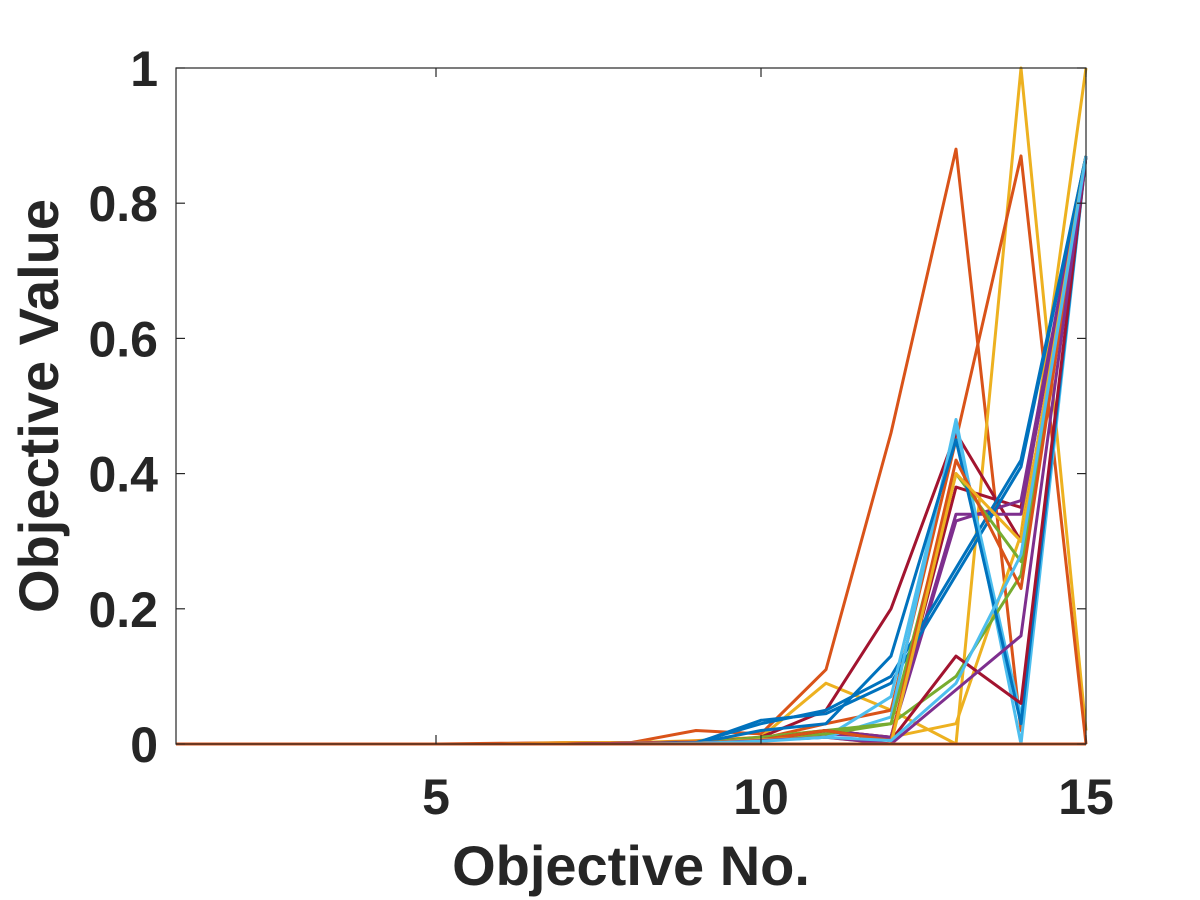  Describe the element at coordinates (123, 475) in the screenshot. I see `y-tick-label: 0.4` at that location.